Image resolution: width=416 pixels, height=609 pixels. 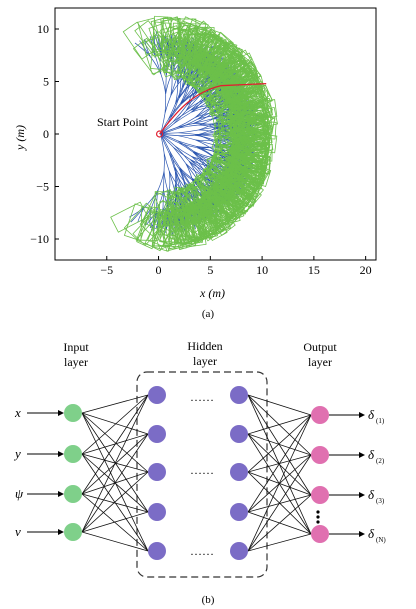 I want to click on x-ticks: −5 0 5 10 15 20, so click(x=236, y=266).